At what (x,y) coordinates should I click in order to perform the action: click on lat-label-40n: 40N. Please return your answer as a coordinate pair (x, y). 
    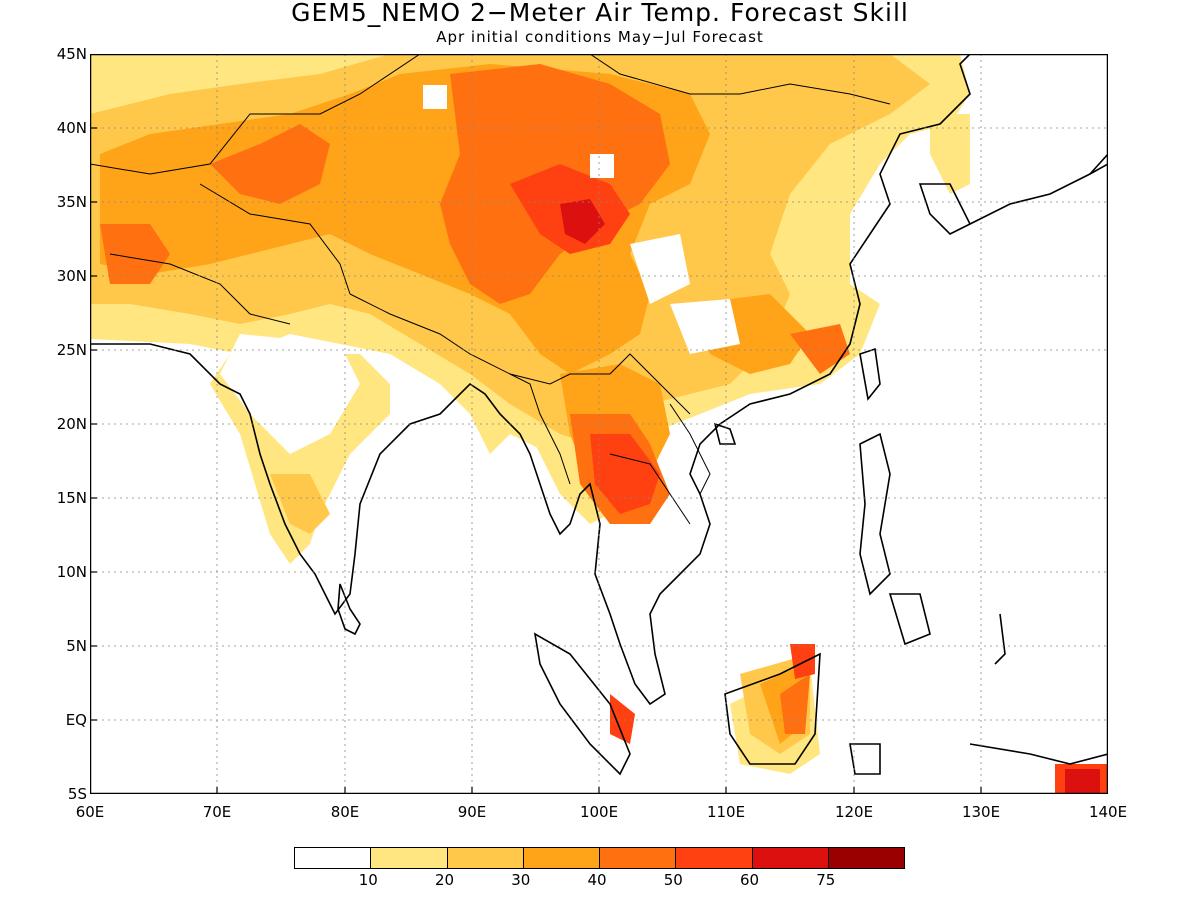
    Looking at the image, I should click on (71, 128).